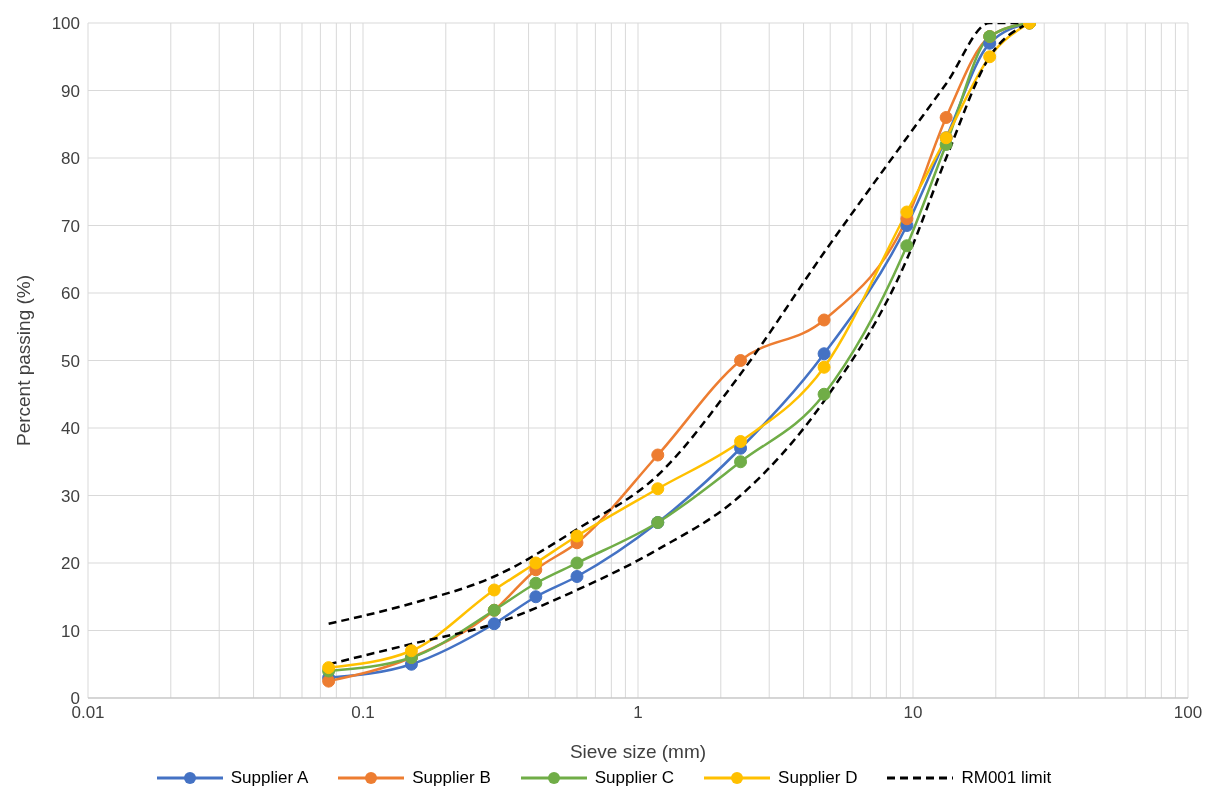 The width and height of the screenshot is (1228, 805). What do you see at coordinates (451, 778) in the screenshot?
I see `legend-label: Supplier B` at bounding box center [451, 778].